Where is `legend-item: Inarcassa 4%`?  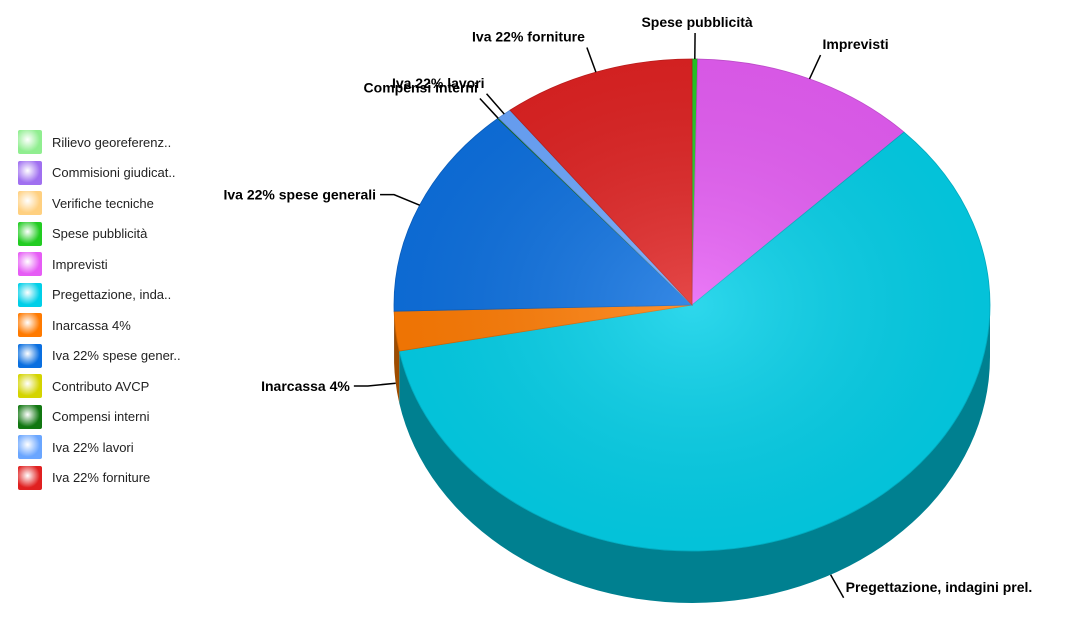
legend-item: Inarcassa 4% is located at coordinates (99, 325).